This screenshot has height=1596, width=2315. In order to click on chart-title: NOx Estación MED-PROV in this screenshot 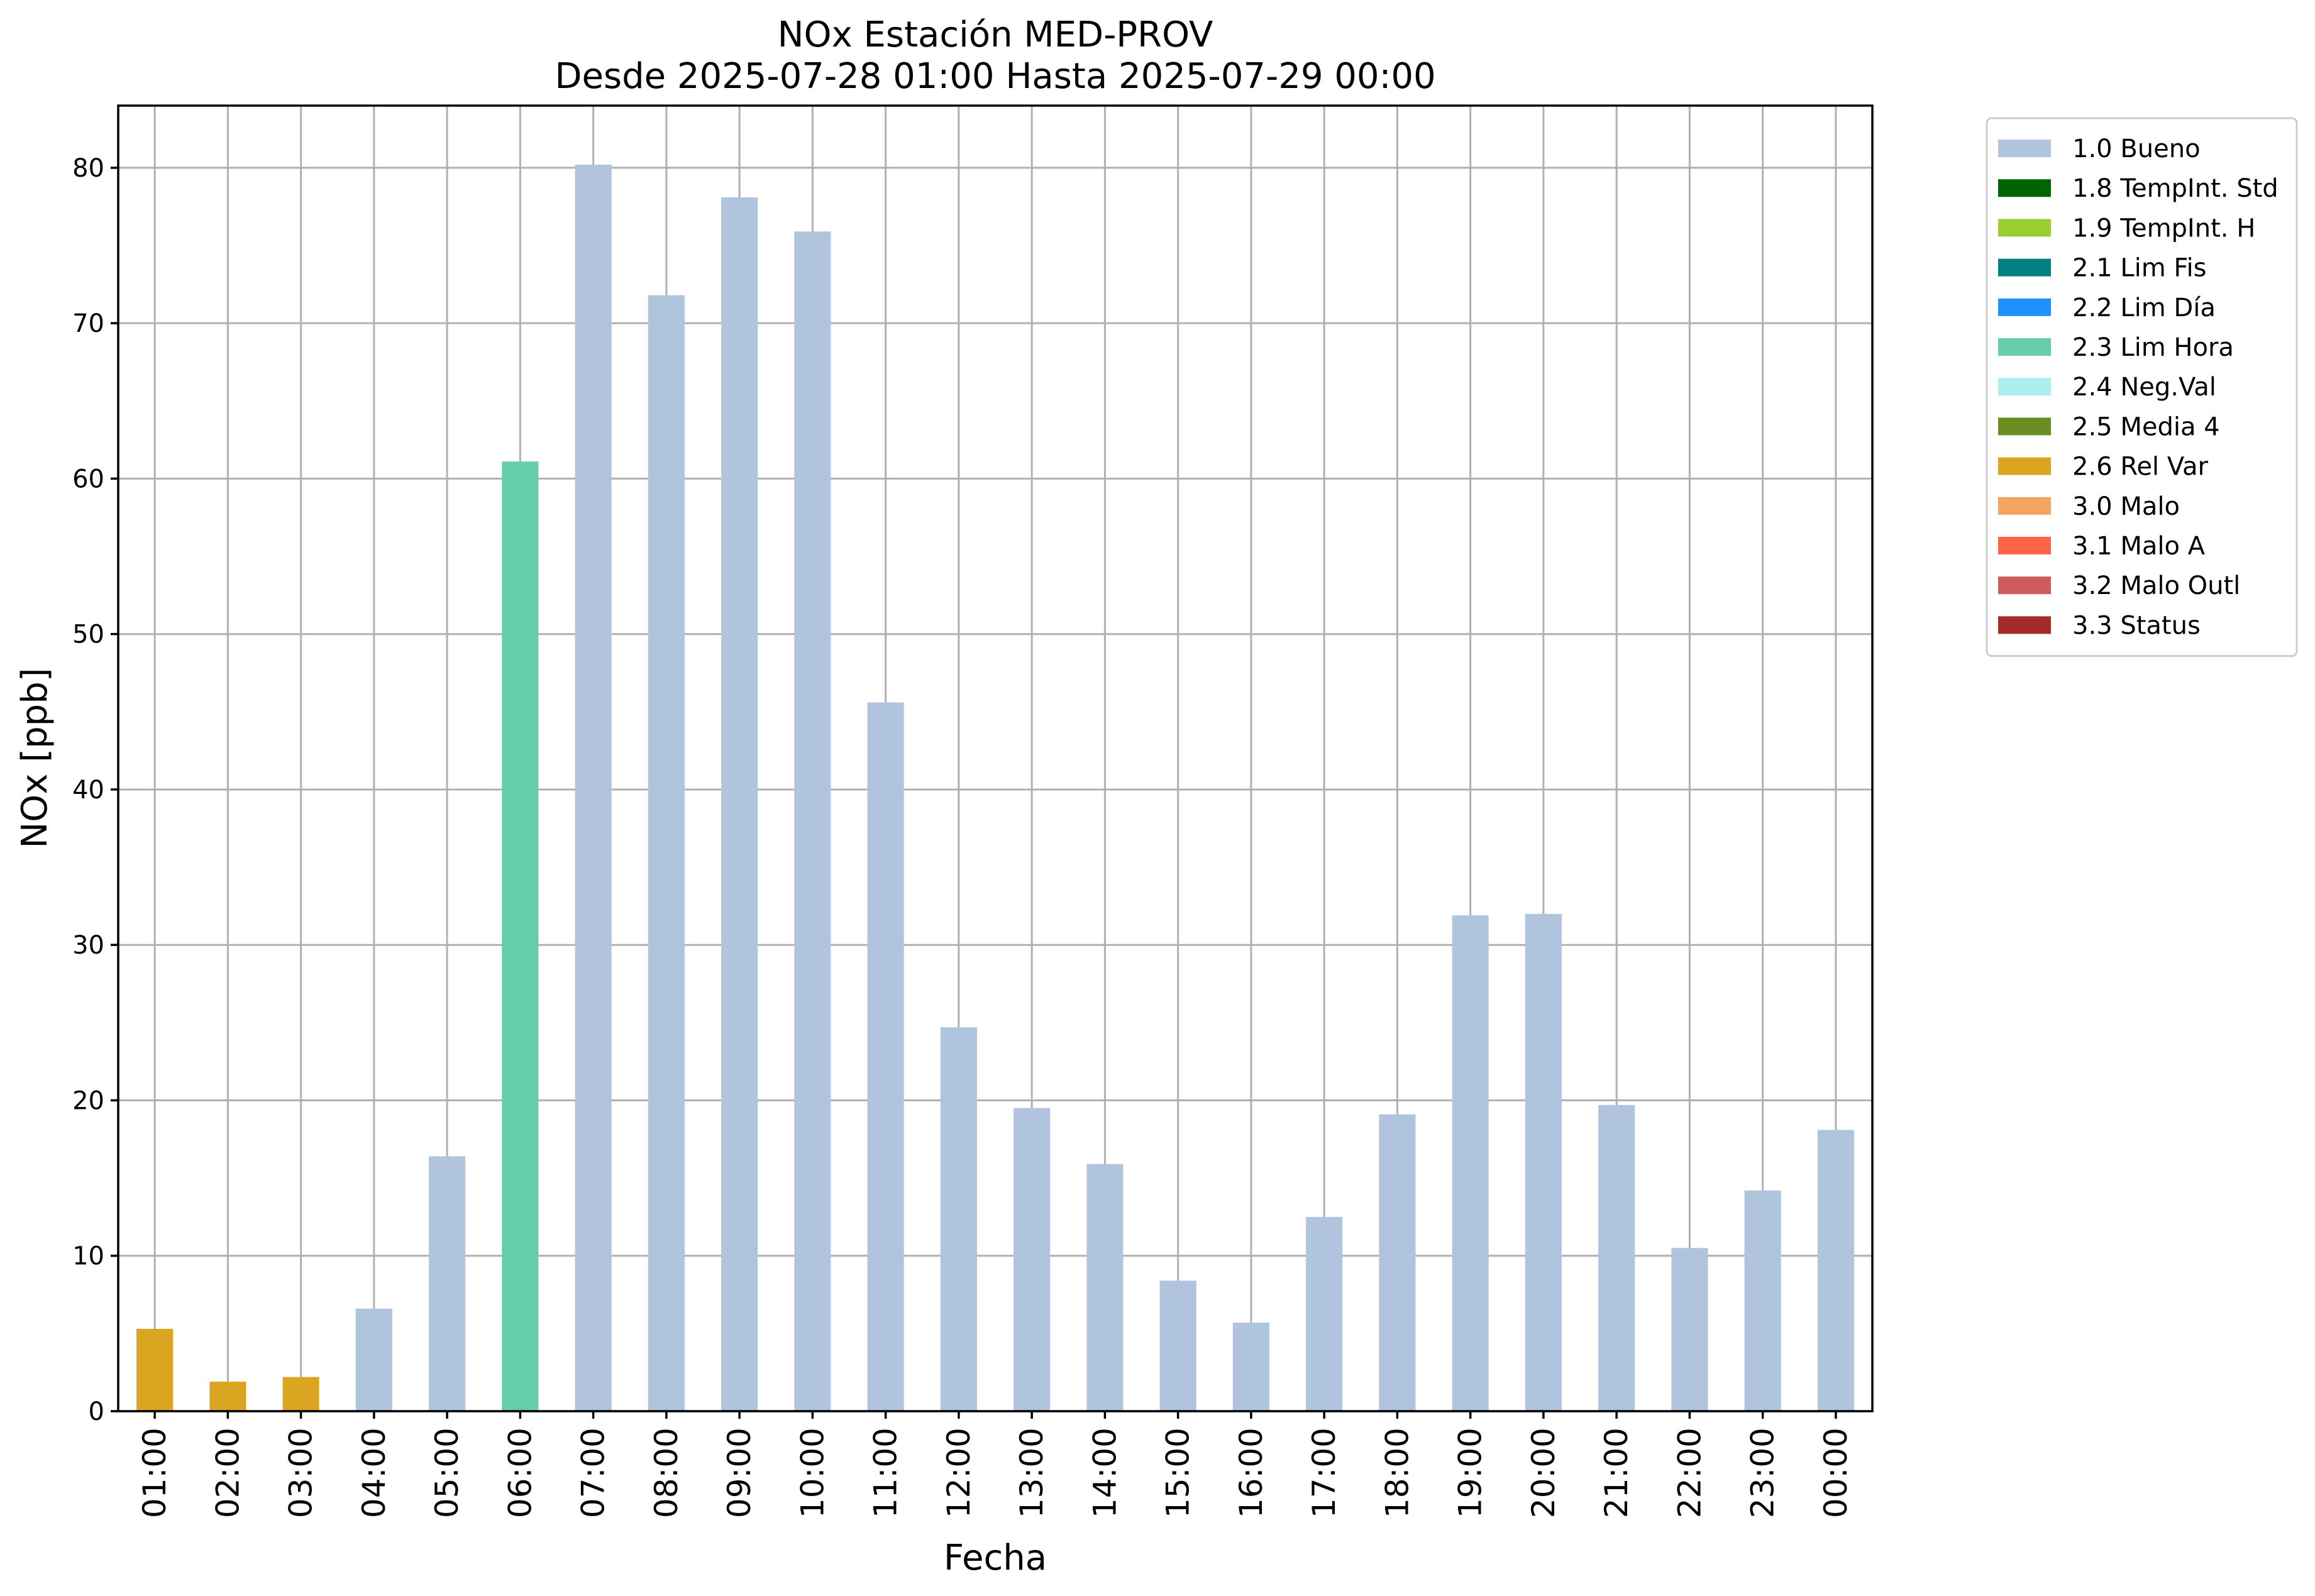, I will do `click(995, 34)`.